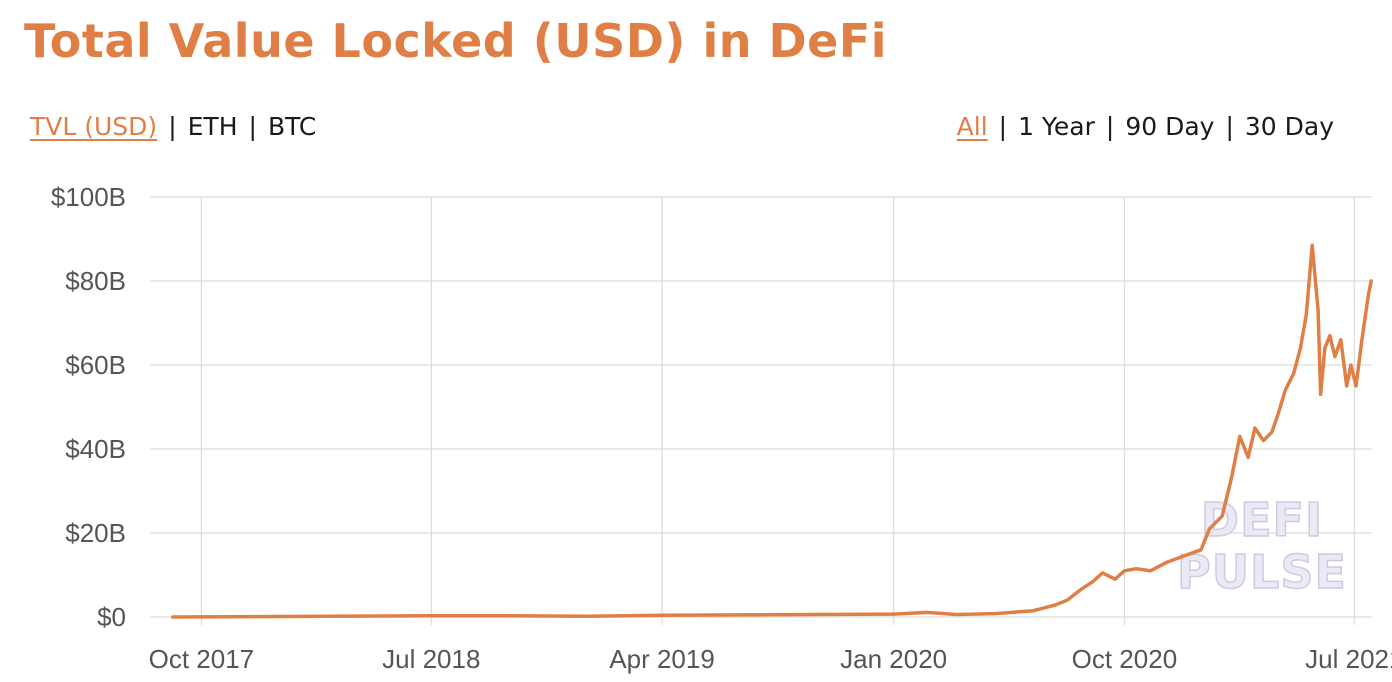  What do you see at coordinates (1262, 572) in the screenshot?
I see `watermark-line2: PULSE` at bounding box center [1262, 572].